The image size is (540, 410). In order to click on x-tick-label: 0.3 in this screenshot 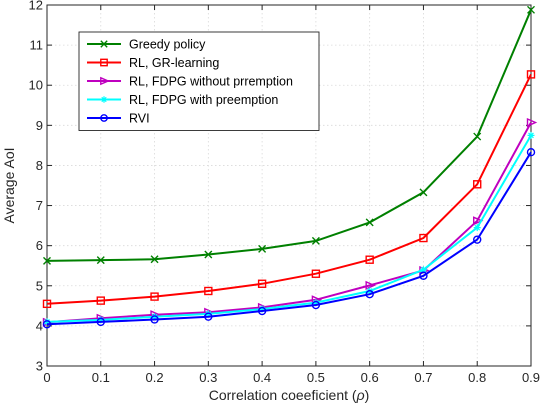, I will do `click(208, 377)`.